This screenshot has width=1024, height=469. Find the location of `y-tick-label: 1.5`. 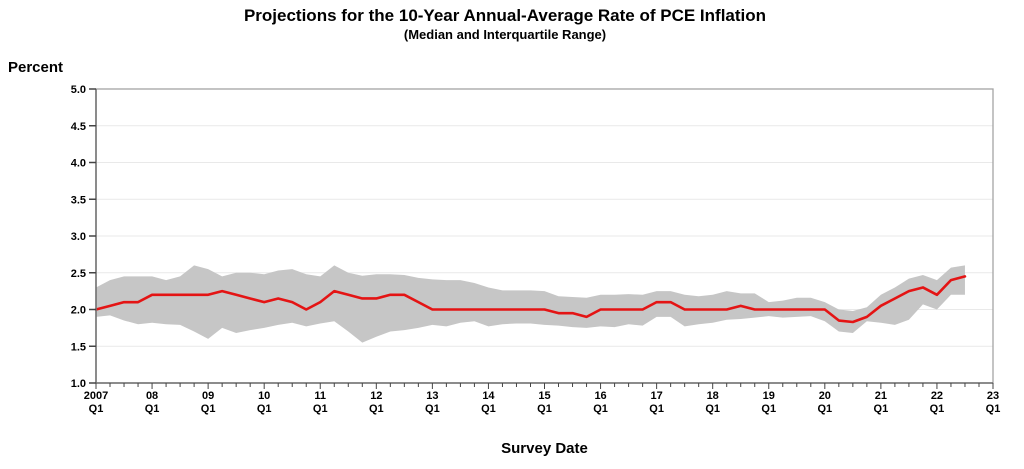

y-tick-label: 1.5 is located at coordinates (78, 347).